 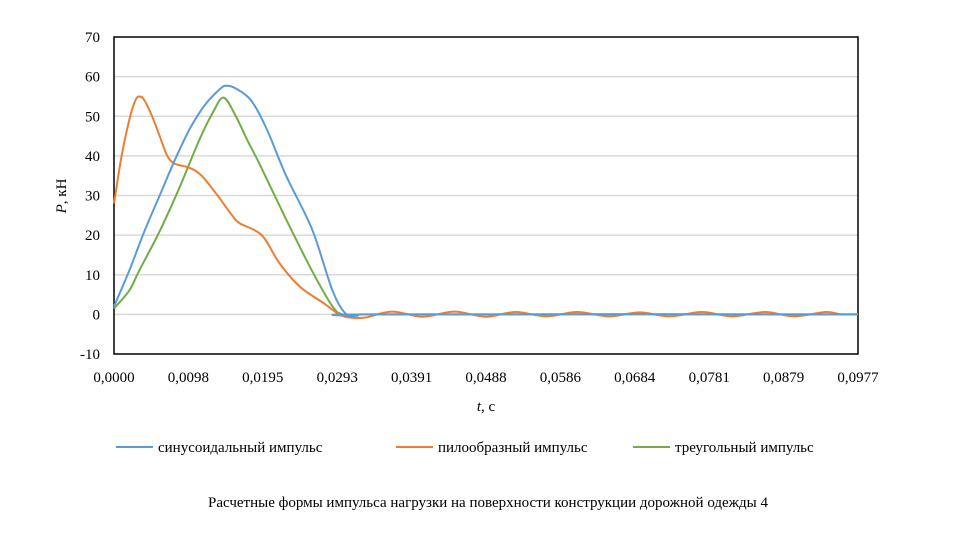 What do you see at coordinates (635, 378) in the screenshot?
I see `x-tick-label: 0,0684` at bounding box center [635, 378].